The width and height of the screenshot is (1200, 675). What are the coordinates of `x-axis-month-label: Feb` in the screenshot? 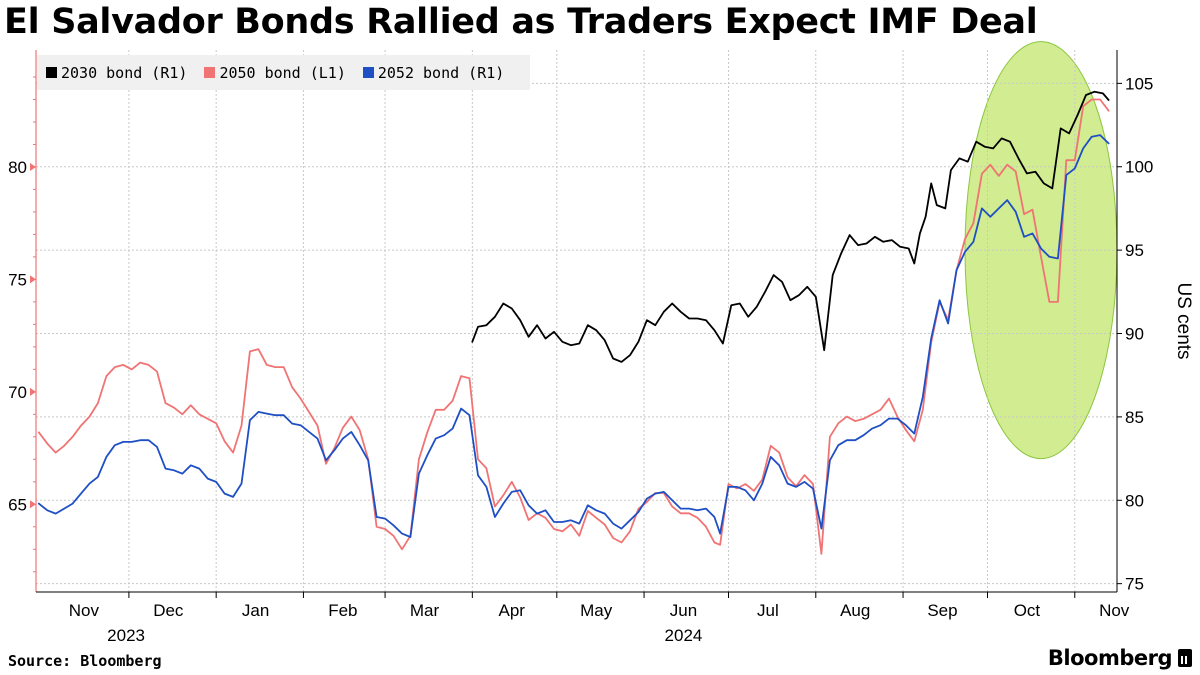 It's located at (342, 610).